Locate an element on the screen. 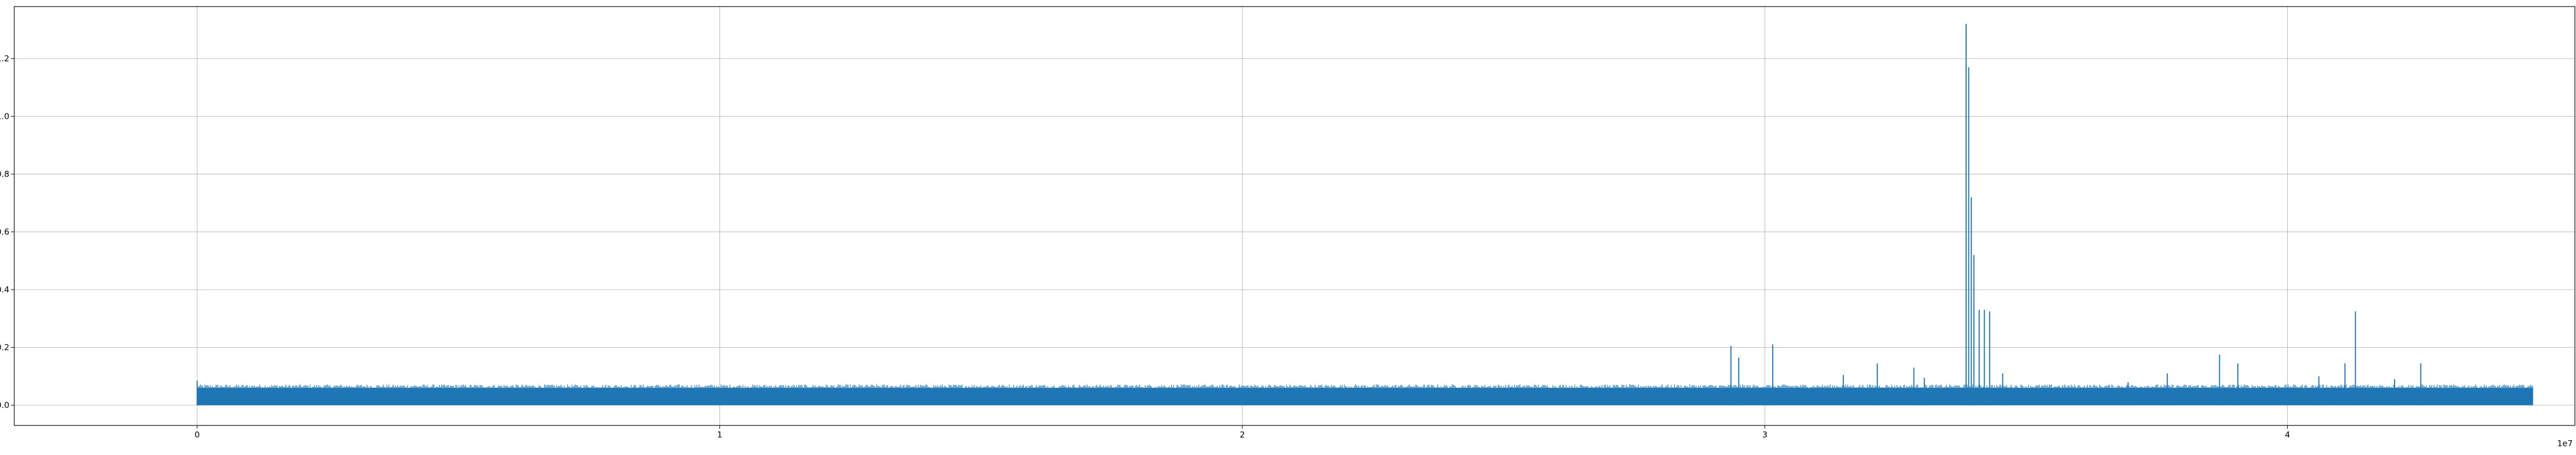 Image resolution: width=2576 pixels, height=455 pixels. x-axis-offset-label: 1e7 is located at coordinates (2565, 443).